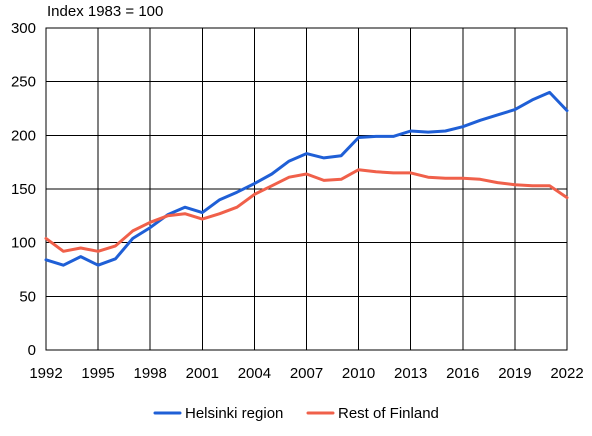 The image size is (592, 436). What do you see at coordinates (97, 373) in the screenshot?
I see `x-tick-label: 1995` at bounding box center [97, 373].